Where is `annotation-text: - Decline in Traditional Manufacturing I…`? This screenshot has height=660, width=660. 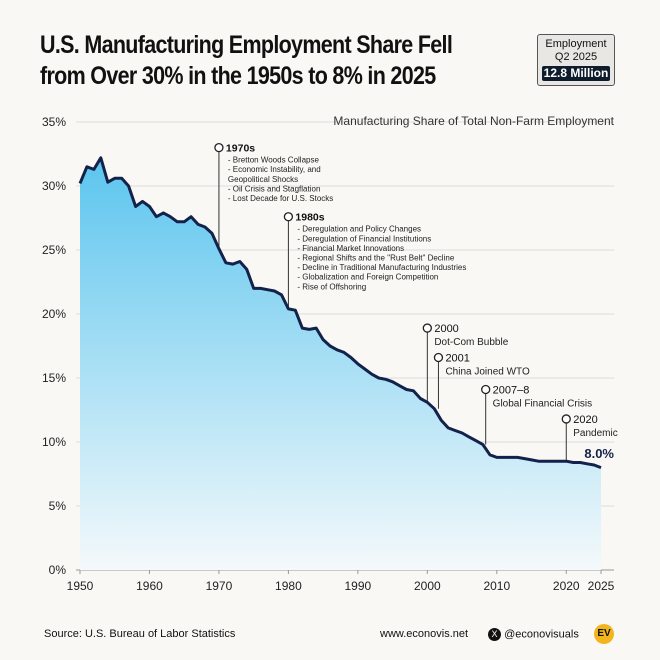 annotation-text: - Decline in Traditional Manufacturing I… is located at coordinates (381, 267).